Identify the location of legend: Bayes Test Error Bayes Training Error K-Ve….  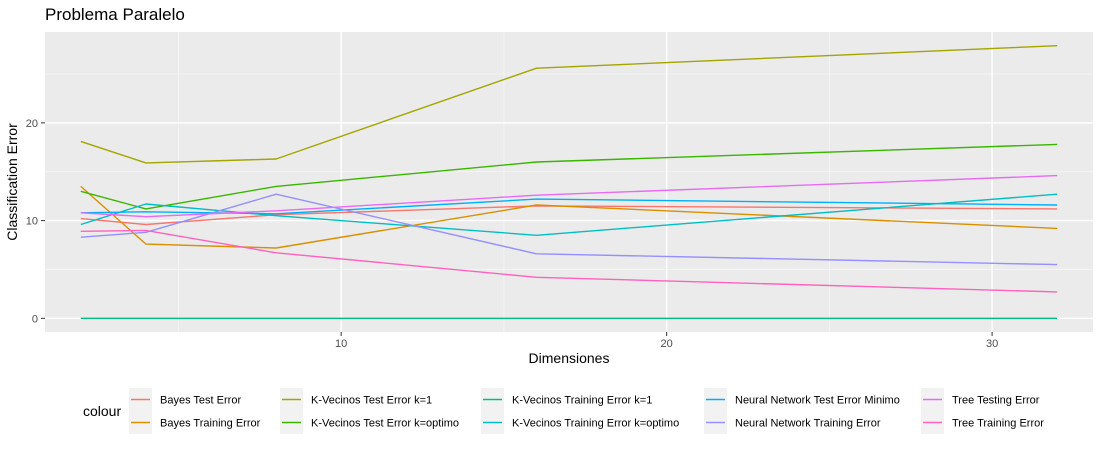
(586, 411).